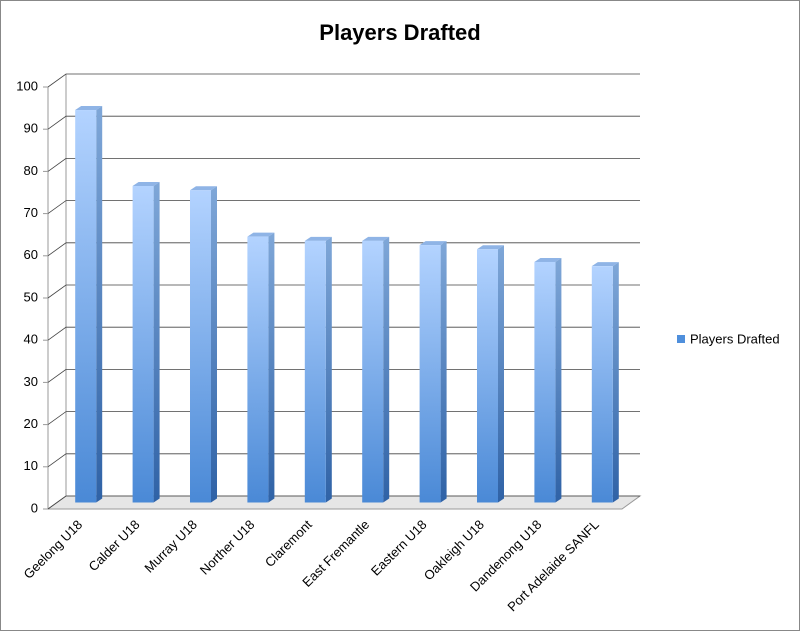 Image resolution: width=800 pixels, height=631 pixels. Describe the element at coordinates (31, 254) in the screenshot. I see `y-tick-label: 60` at that location.